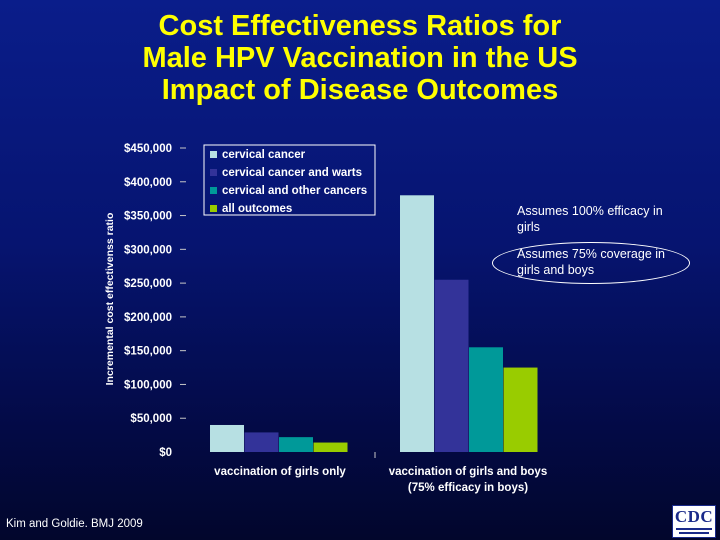 The height and width of the screenshot is (540, 720). What do you see at coordinates (694, 516) in the screenshot?
I see `cdc-logo-text: CDC` at bounding box center [694, 516].